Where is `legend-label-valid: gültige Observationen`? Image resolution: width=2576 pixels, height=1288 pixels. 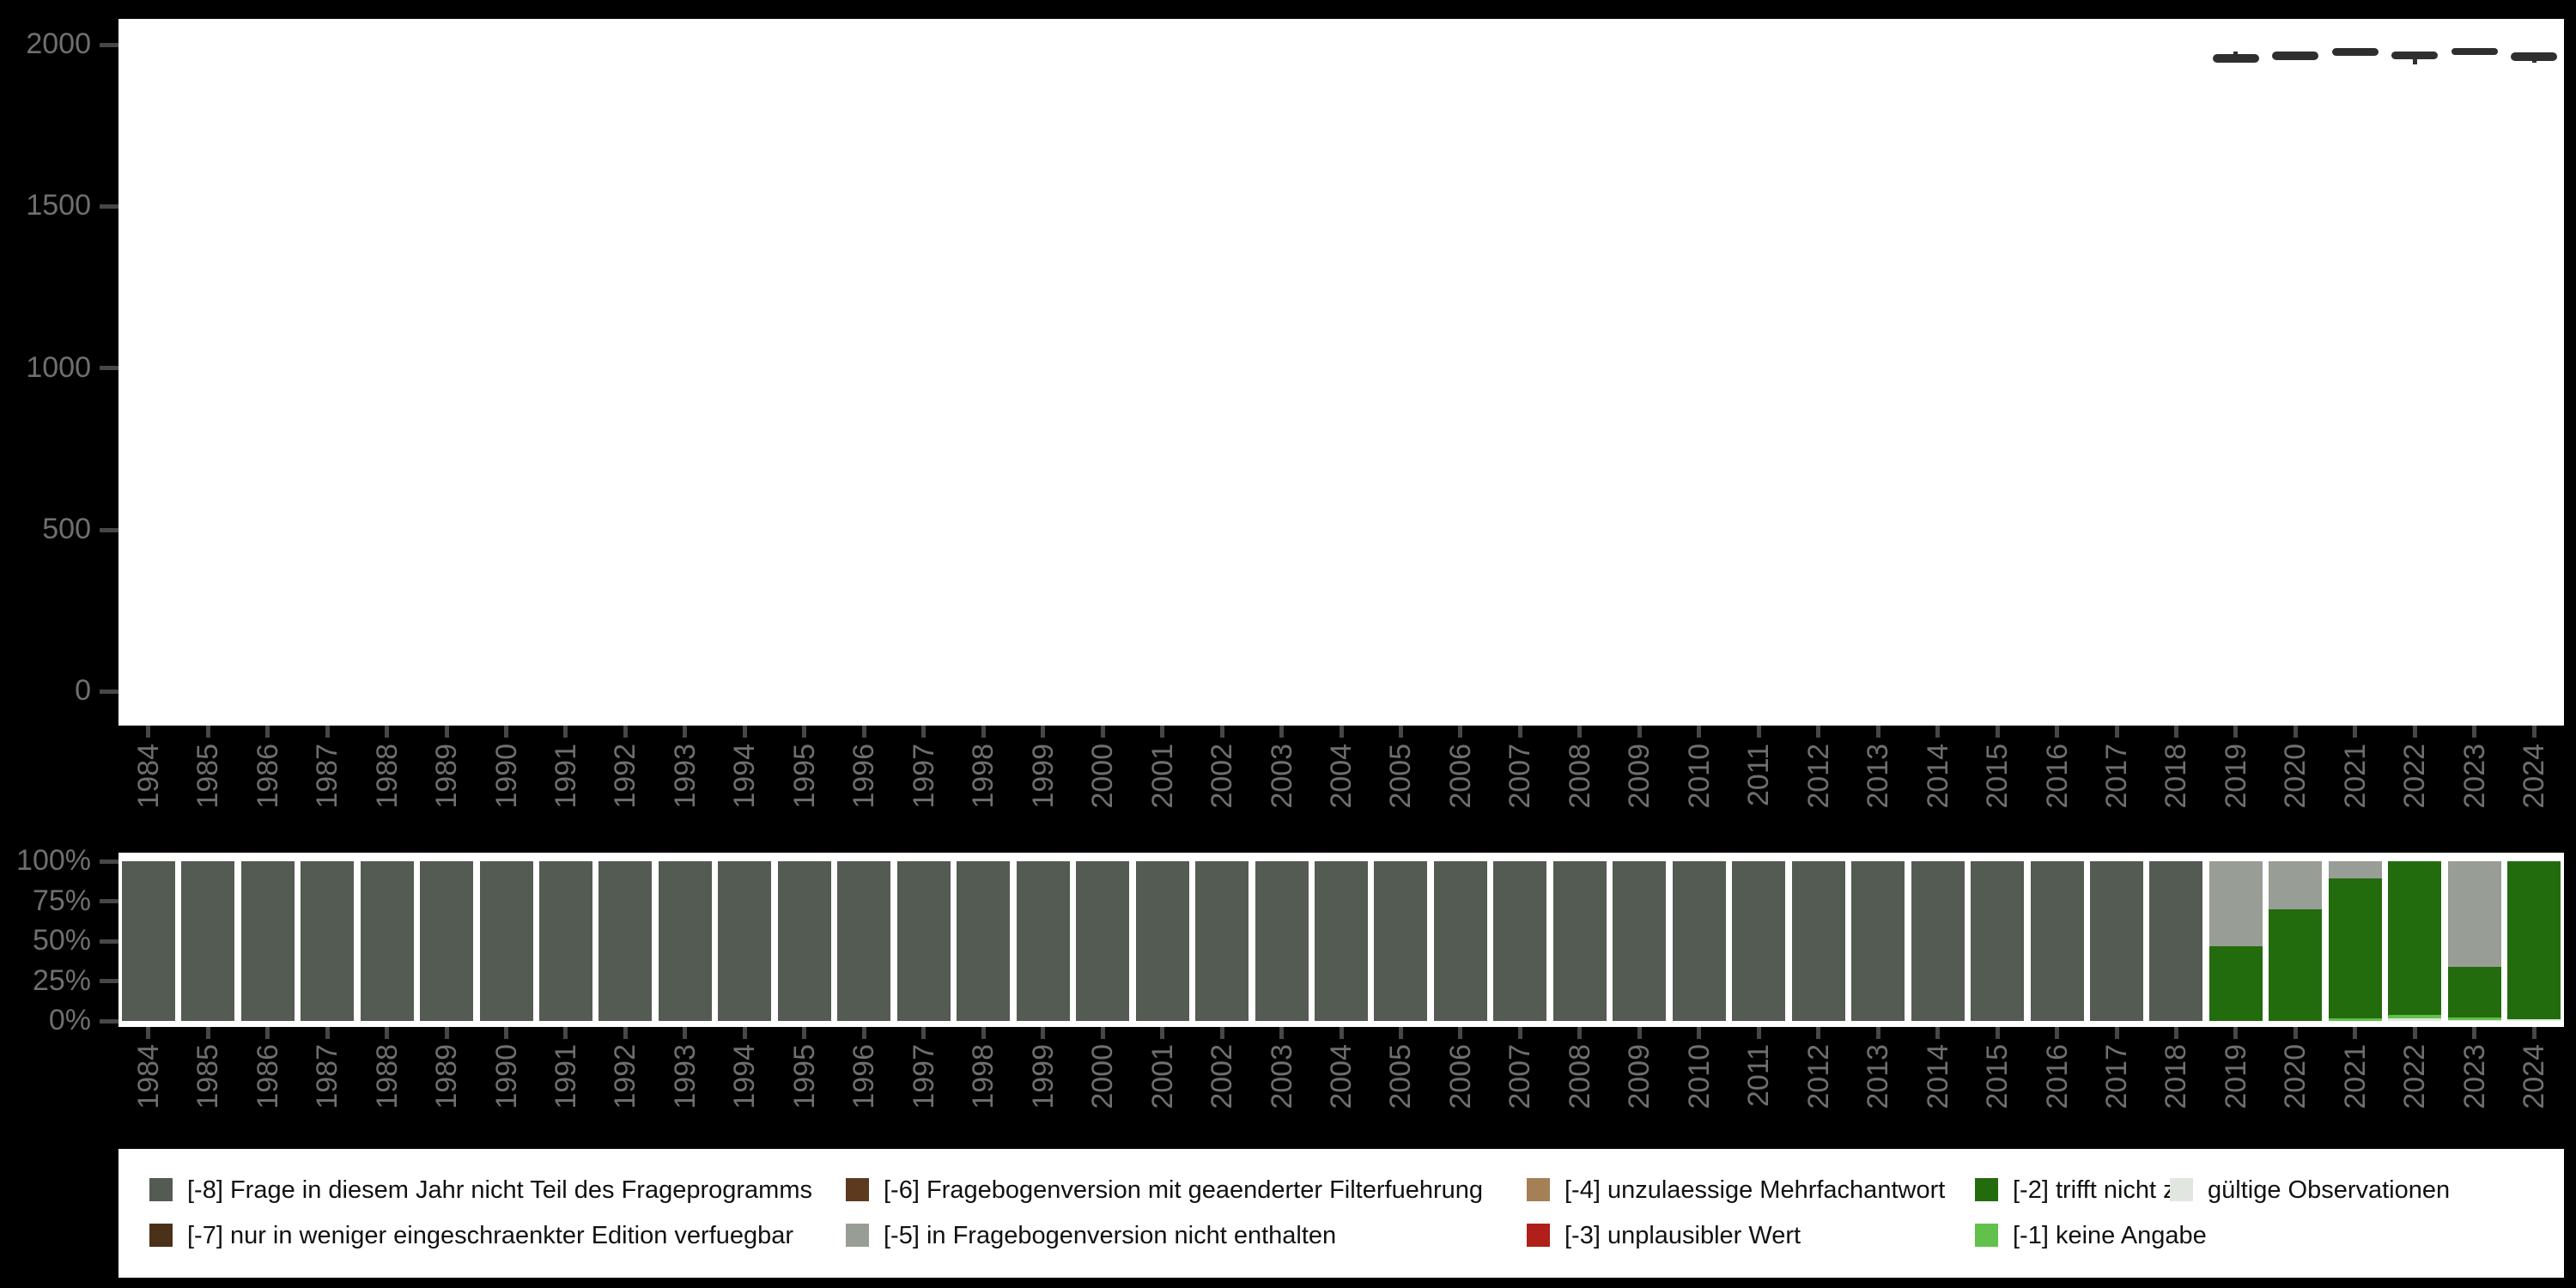 legend-label-valid: gültige Observationen is located at coordinates (2329, 1190).